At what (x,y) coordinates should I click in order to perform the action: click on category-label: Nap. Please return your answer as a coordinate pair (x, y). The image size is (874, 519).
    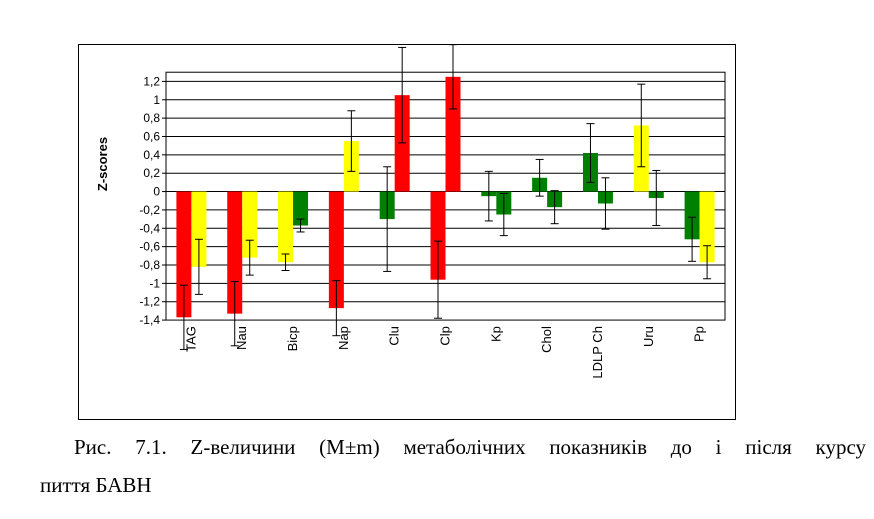
    Looking at the image, I should click on (343, 338).